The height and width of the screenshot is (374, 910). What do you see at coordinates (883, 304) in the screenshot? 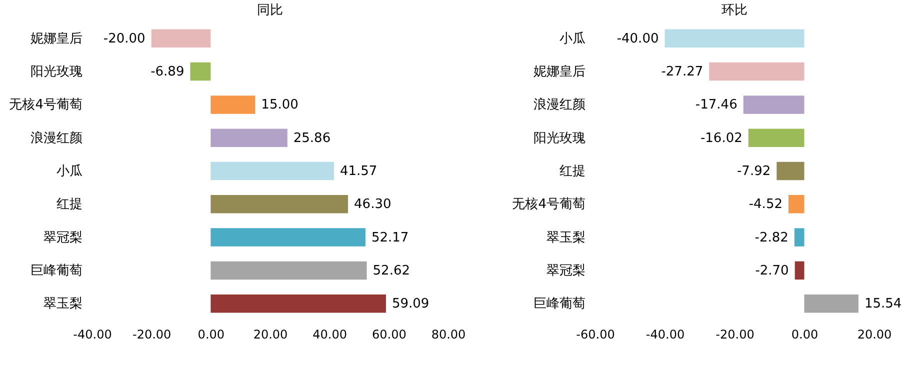
I see `data-label: 15.54` at bounding box center [883, 304].